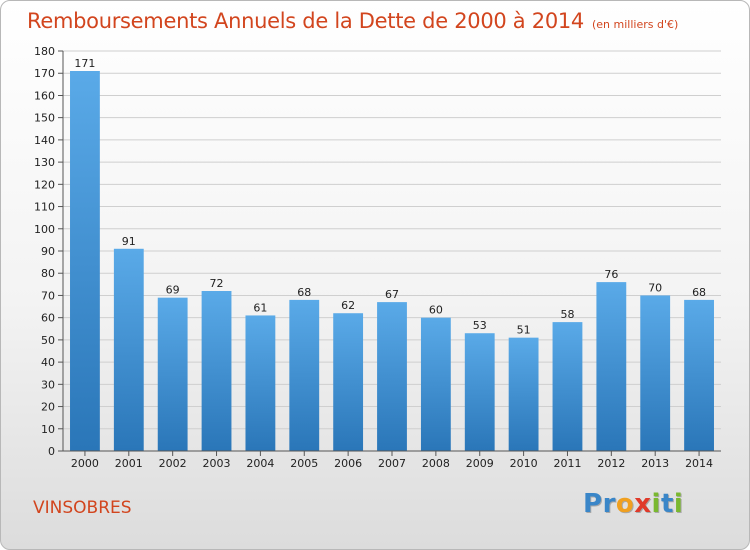 The image size is (750, 550). Describe the element at coordinates (524, 330) in the screenshot. I see `bar-value-label: 51` at that location.